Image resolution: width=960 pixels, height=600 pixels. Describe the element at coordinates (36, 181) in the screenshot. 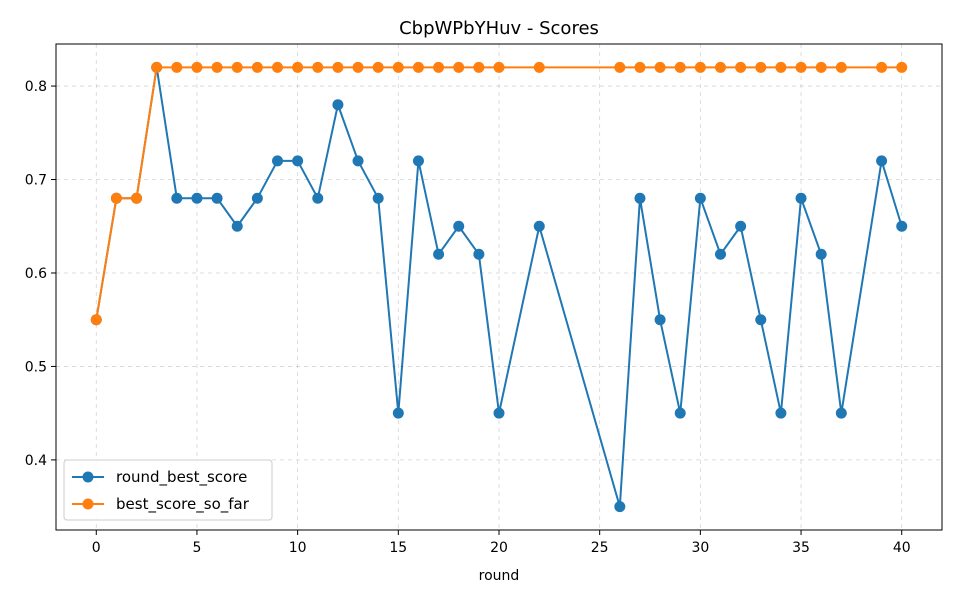

I see `y-tick-label-3: 0.7` at that location.